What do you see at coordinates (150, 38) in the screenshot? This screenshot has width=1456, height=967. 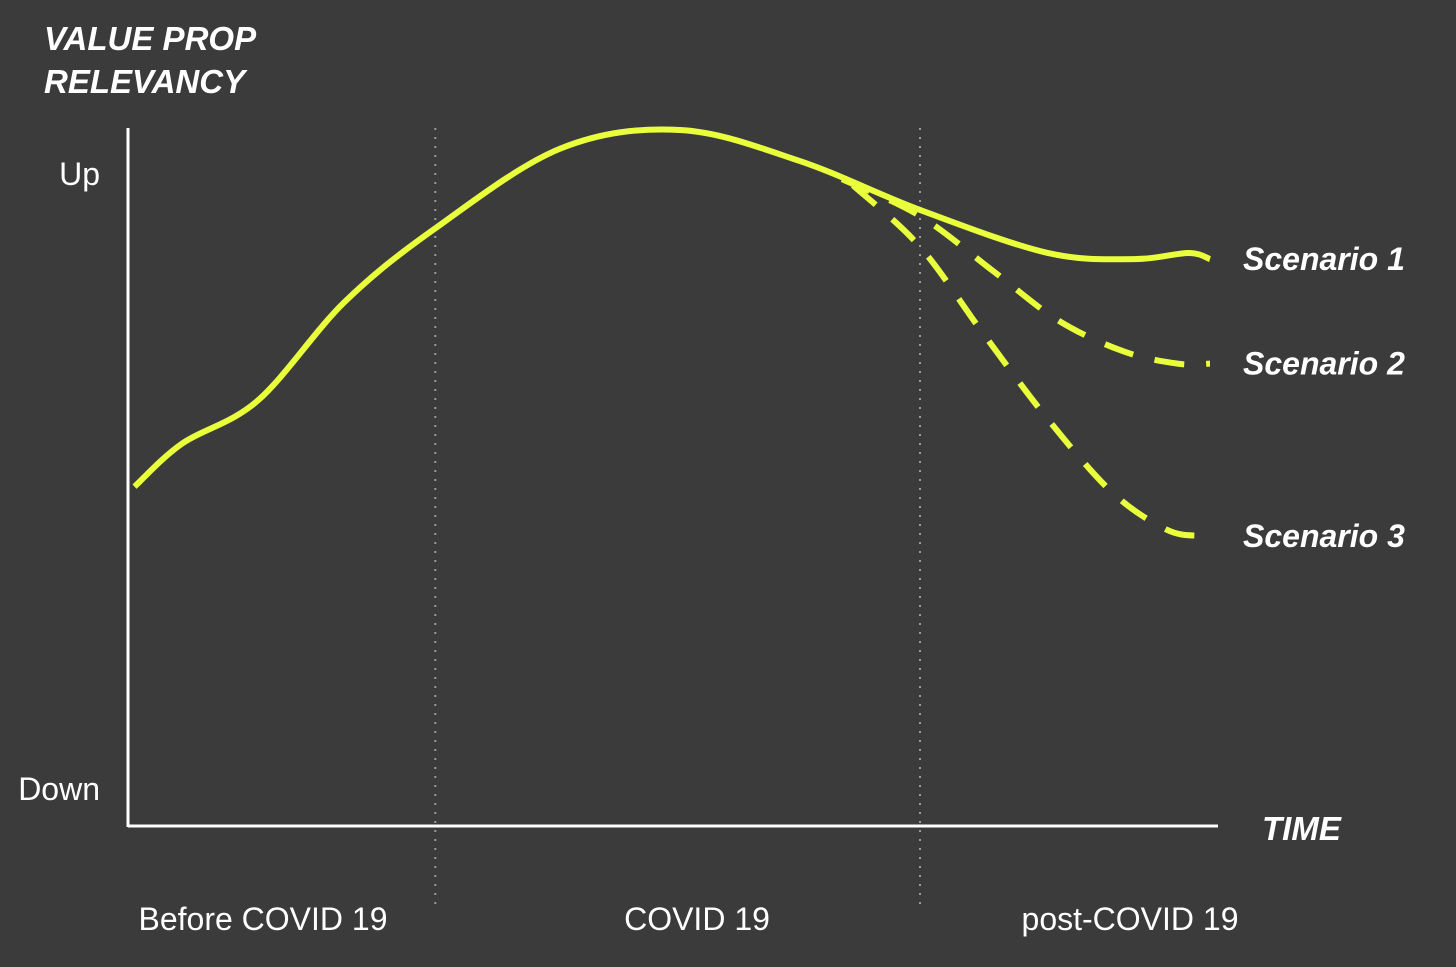 I see `y-axis-label-line-1: VALUE PROP` at bounding box center [150, 38].